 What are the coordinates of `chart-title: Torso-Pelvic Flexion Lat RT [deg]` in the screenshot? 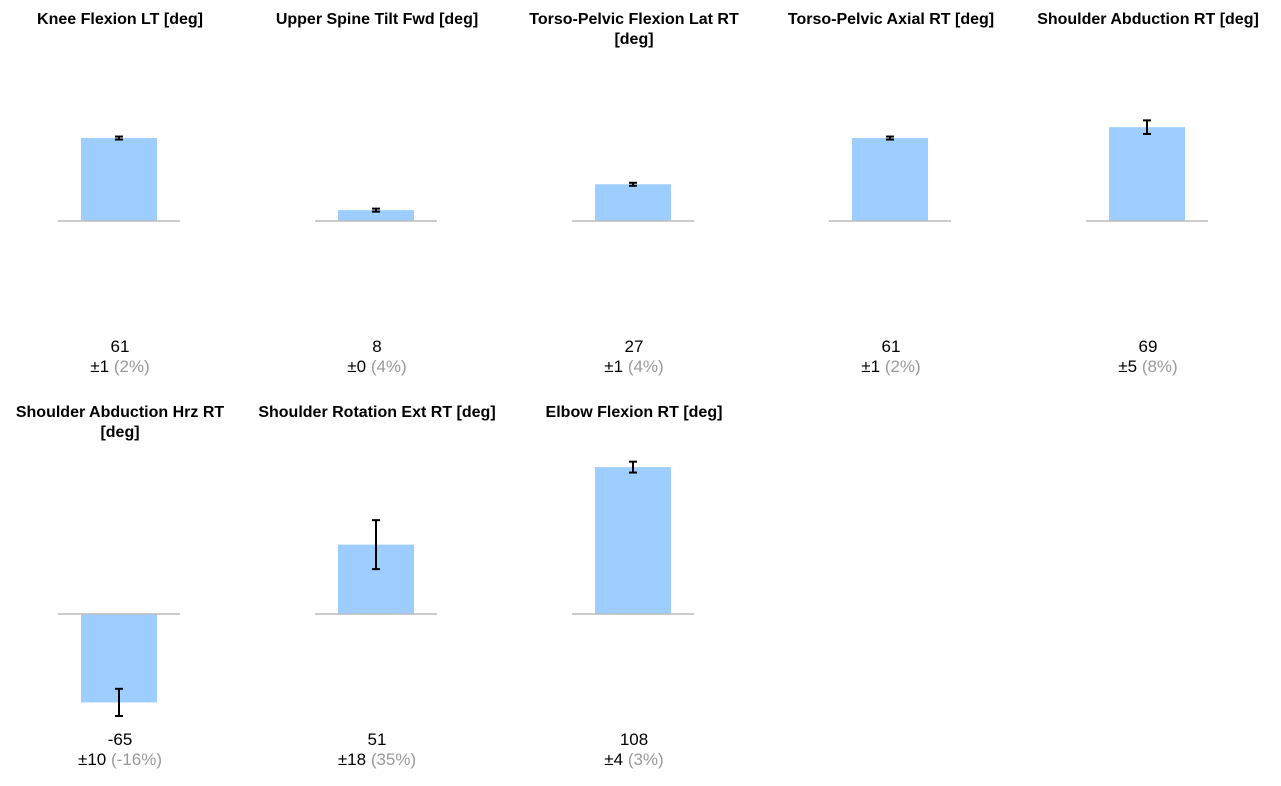 It's located at (634, 29).